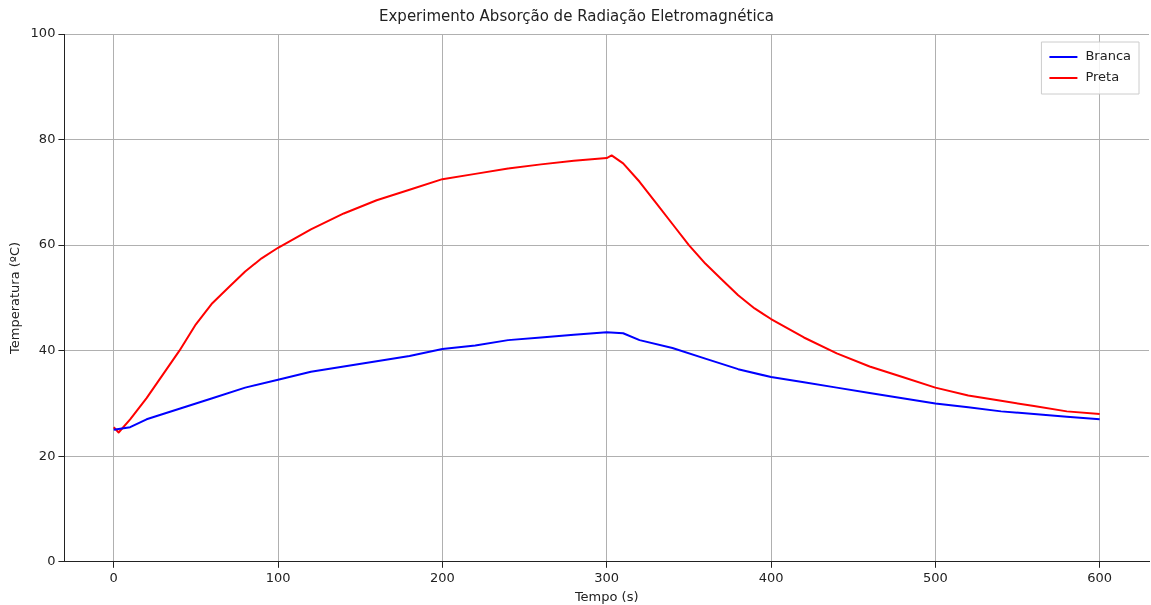 This screenshot has width=1151, height=605. I want to click on x-tick-label: 300, so click(607, 577).